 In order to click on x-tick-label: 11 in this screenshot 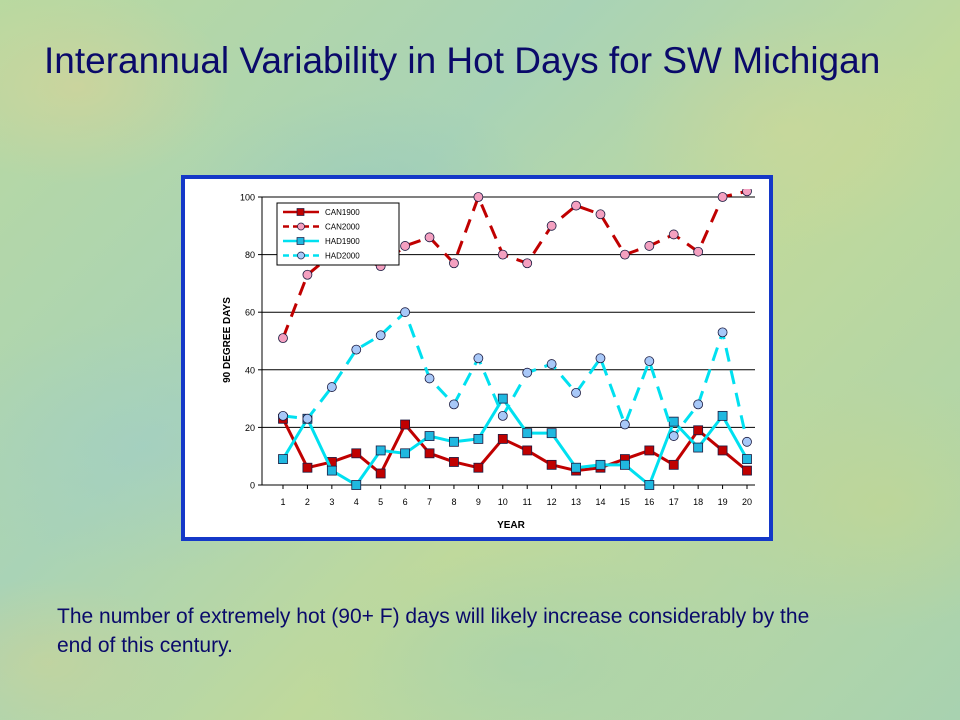, I will do `click(527, 502)`.